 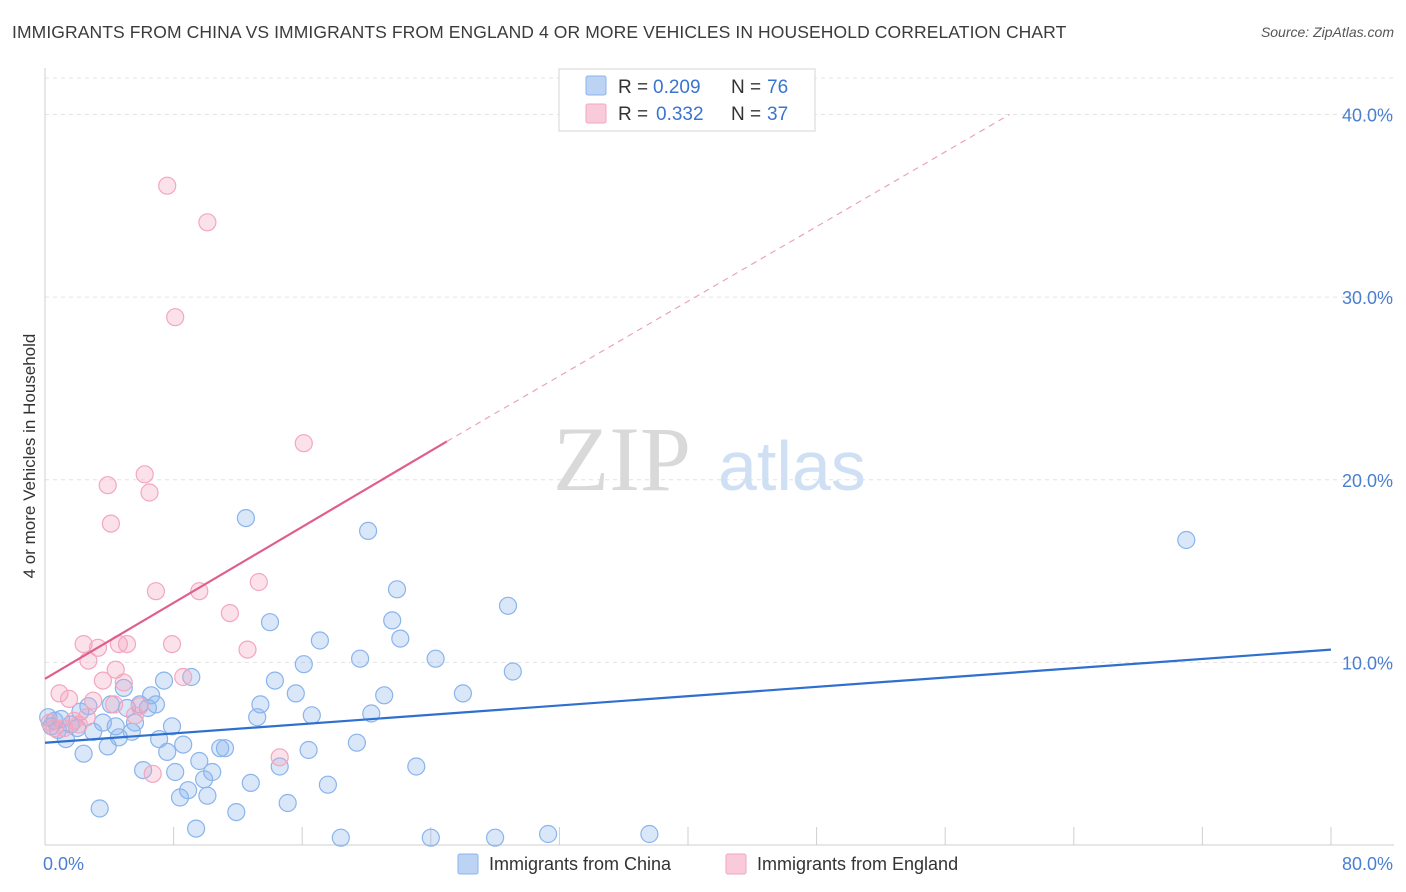 I want to click on x-tick-label-max: 80.0%, so click(x=1367, y=864).